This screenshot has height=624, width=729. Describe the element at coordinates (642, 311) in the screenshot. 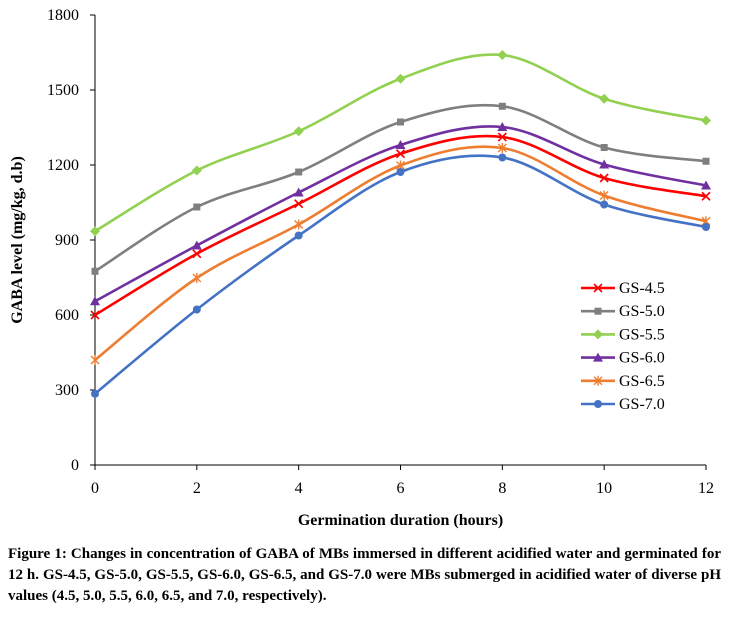

I see `legend-label-gs-5-0: GS-5.0` at that location.